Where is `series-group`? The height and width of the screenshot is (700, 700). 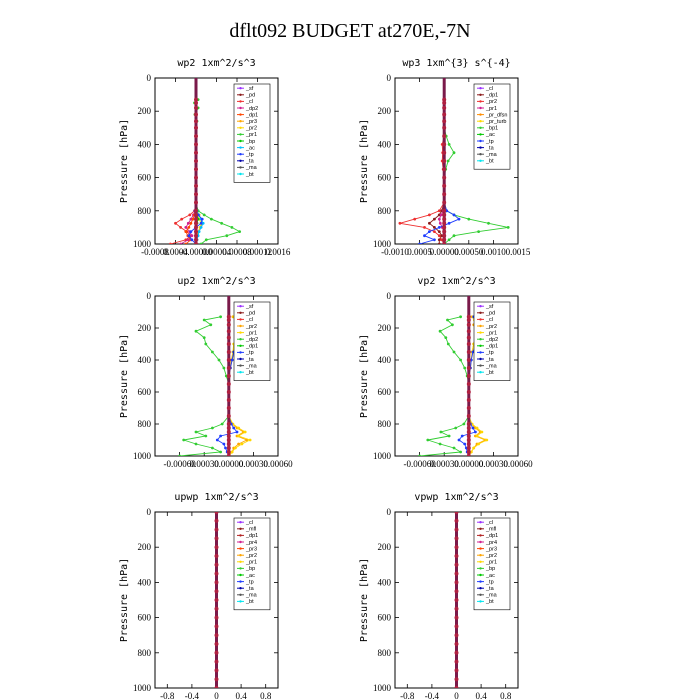 series-group is located at coordinates (456, 600).